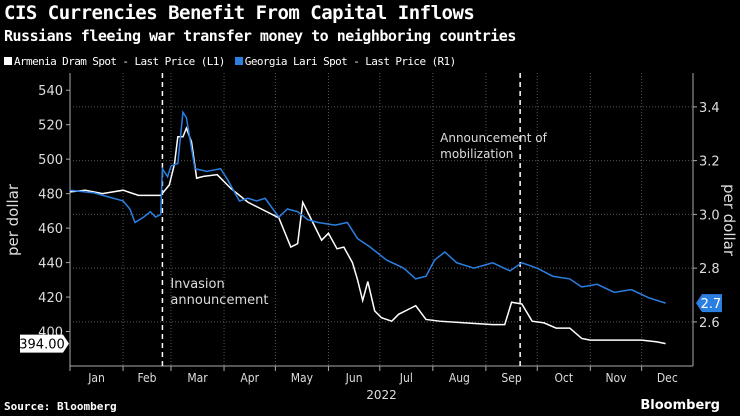 The image size is (740, 416). I want to click on last-value-label-left: 394.00, so click(42, 345).